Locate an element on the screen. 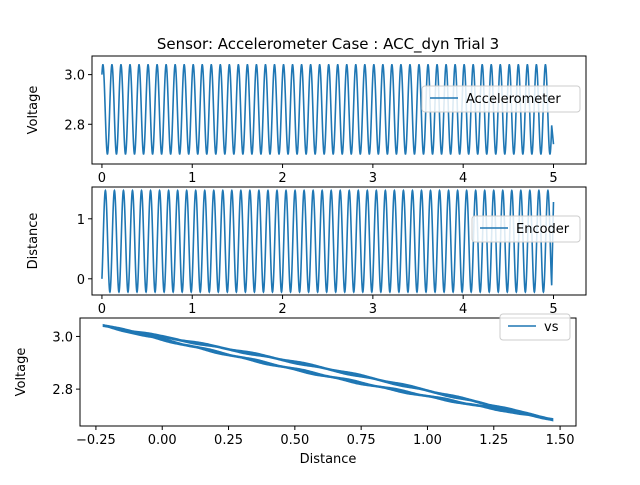 This screenshot has width=640, height=485. y-tick-label: 0 is located at coordinates (81, 280).